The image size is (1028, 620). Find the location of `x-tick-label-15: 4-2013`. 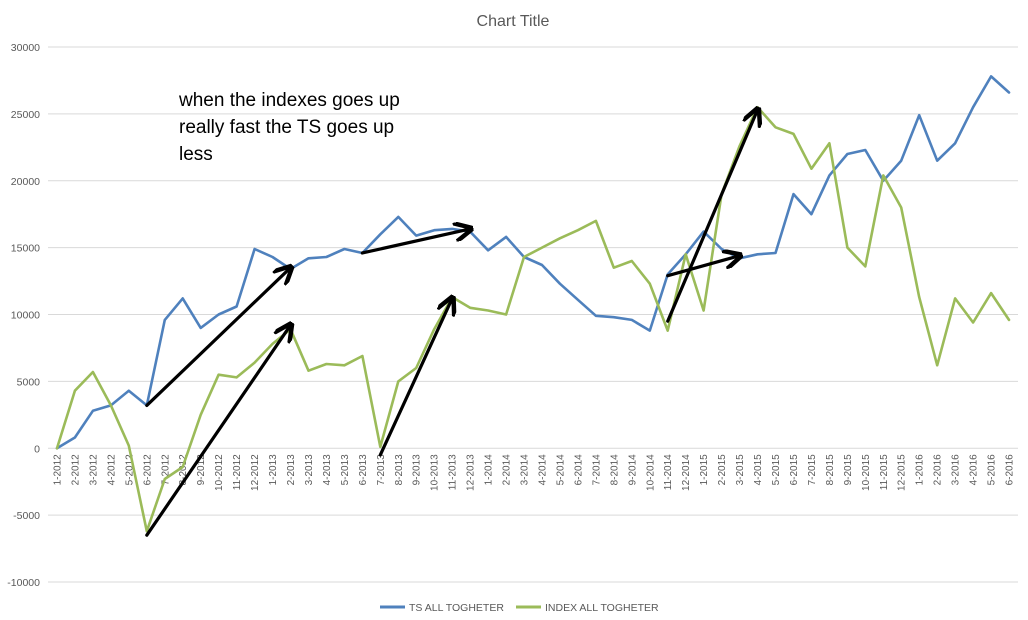

x-tick-label-15: 4-2013 is located at coordinates (327, 470).